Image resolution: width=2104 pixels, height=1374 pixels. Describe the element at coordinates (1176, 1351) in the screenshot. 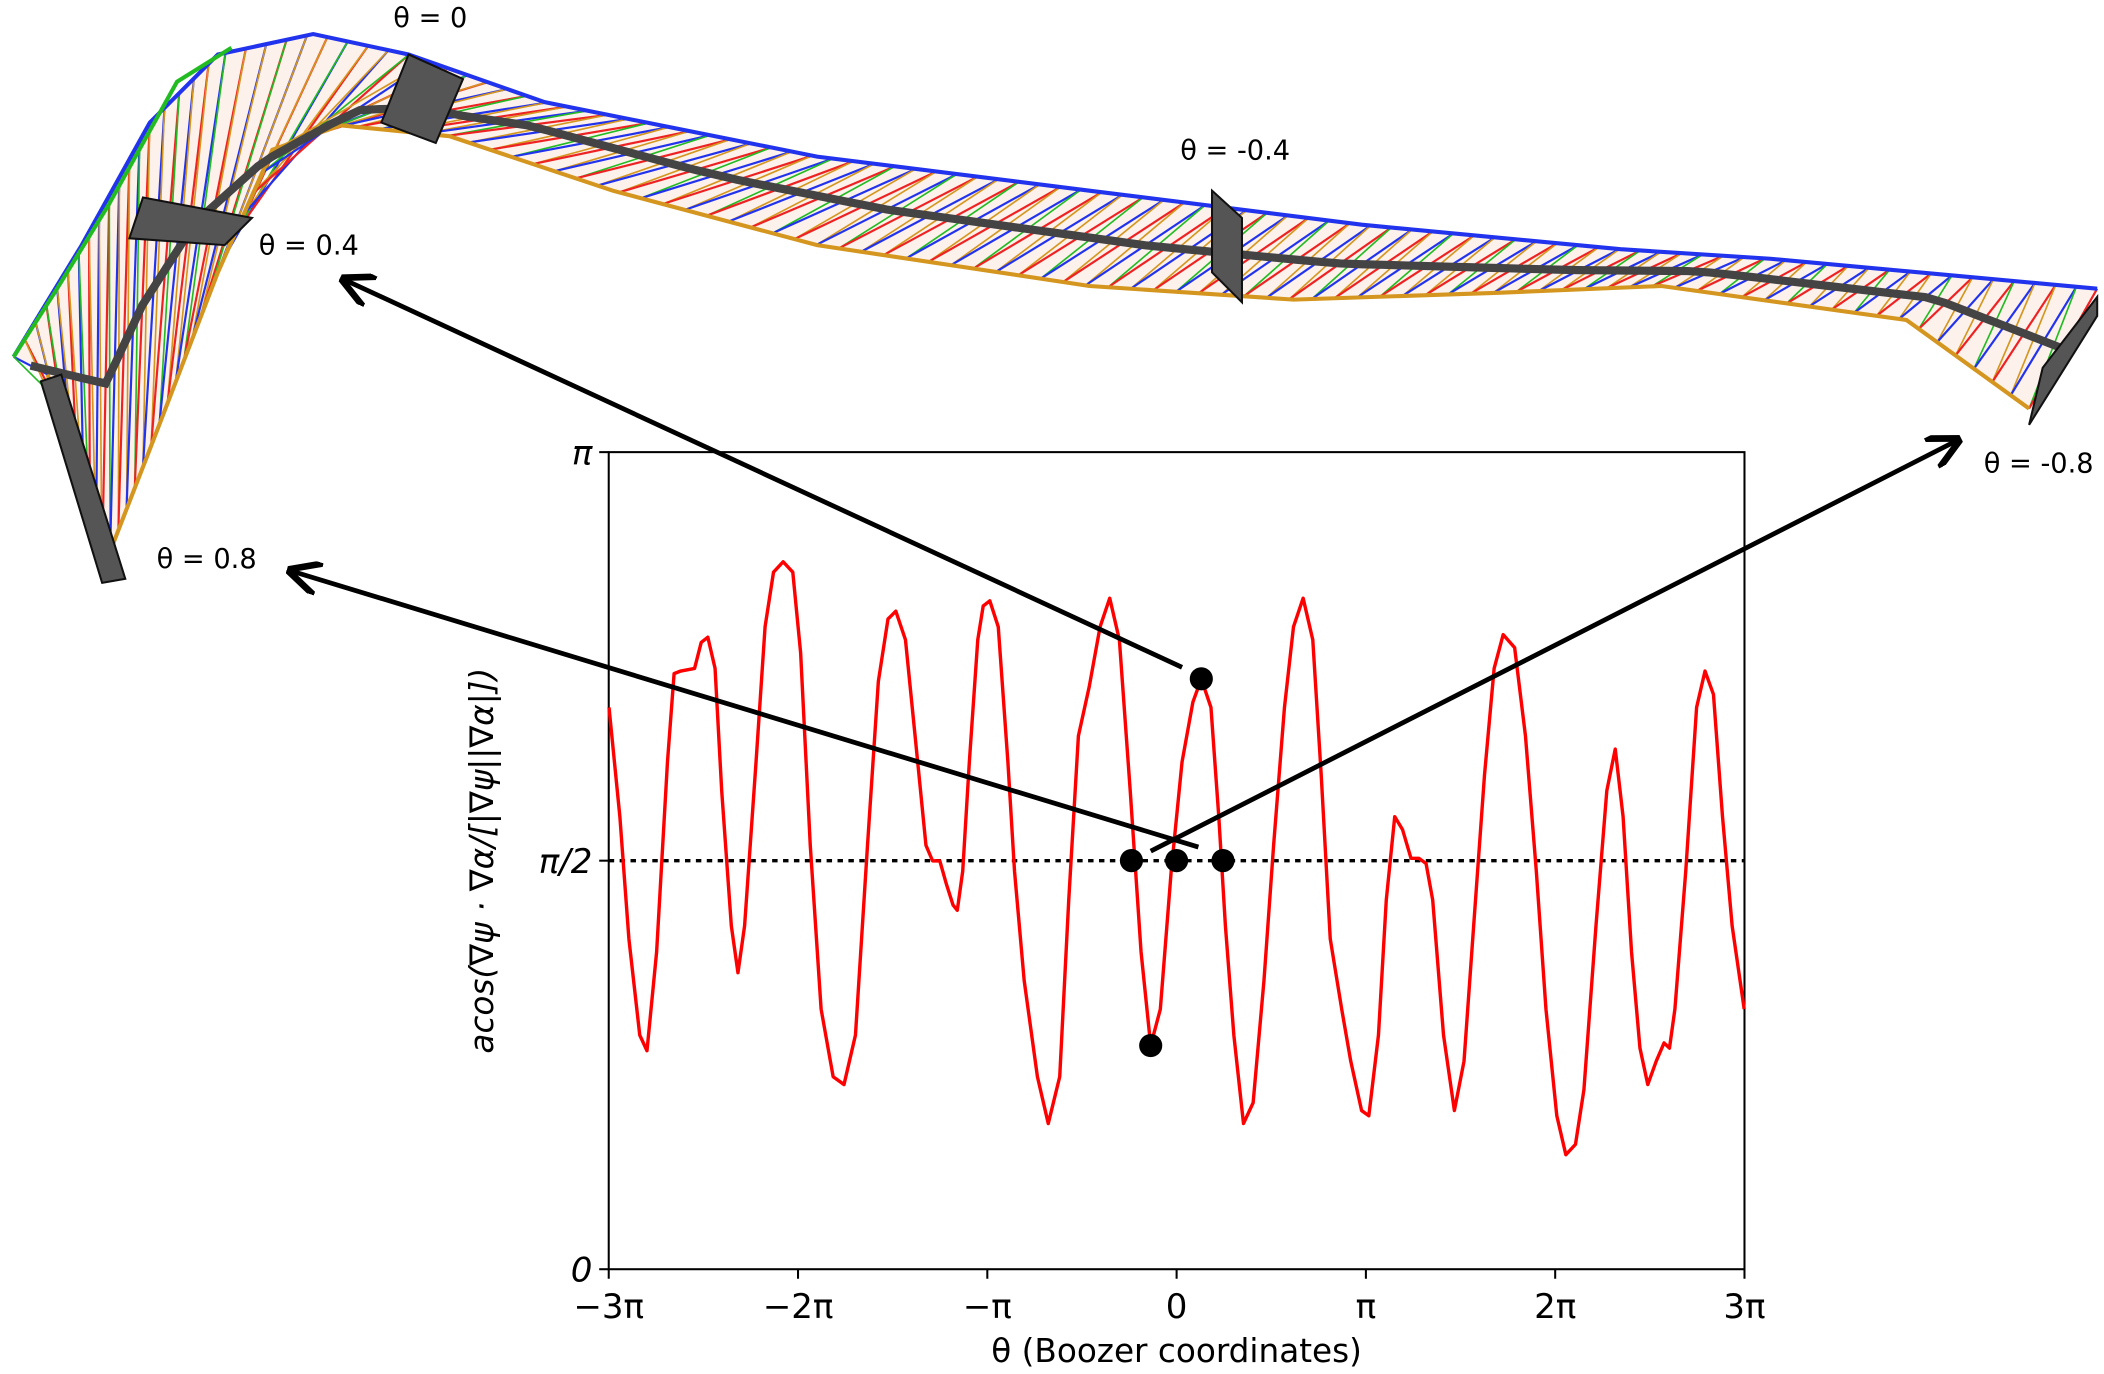

I see `x-axis-label: θ (Boozer coordinates)` at that location.